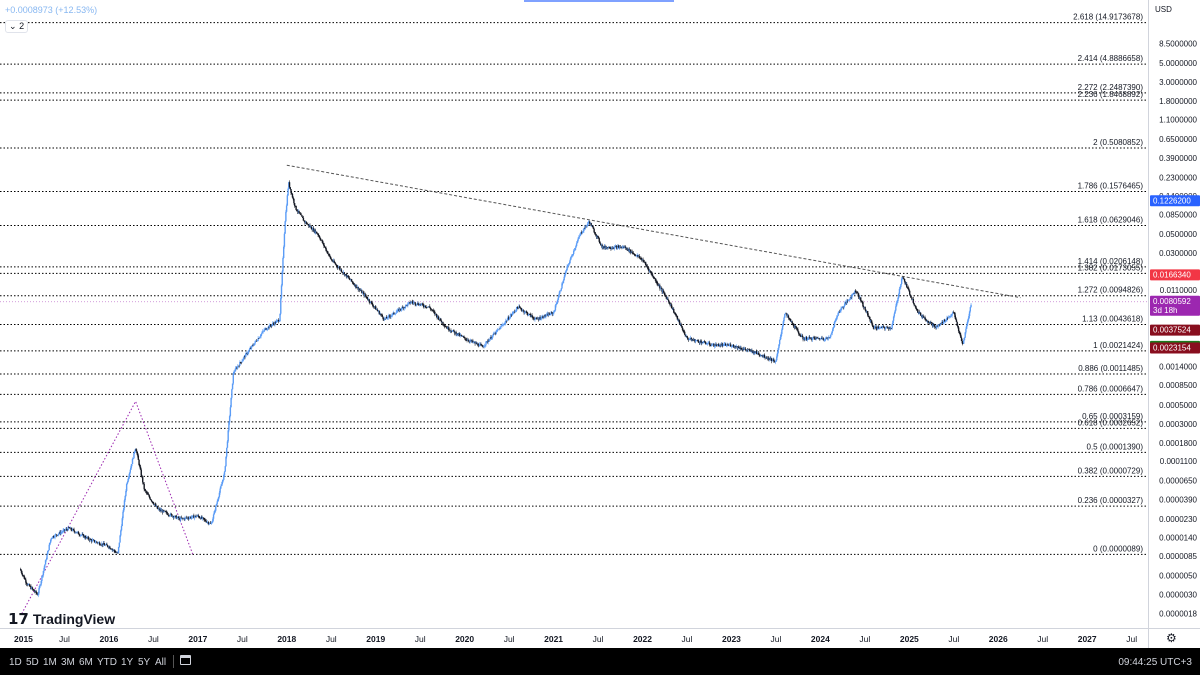 The height and width of the screenshot is (675, 1200). I want to click on range-button-ytd: YTD, so click(107, 662).